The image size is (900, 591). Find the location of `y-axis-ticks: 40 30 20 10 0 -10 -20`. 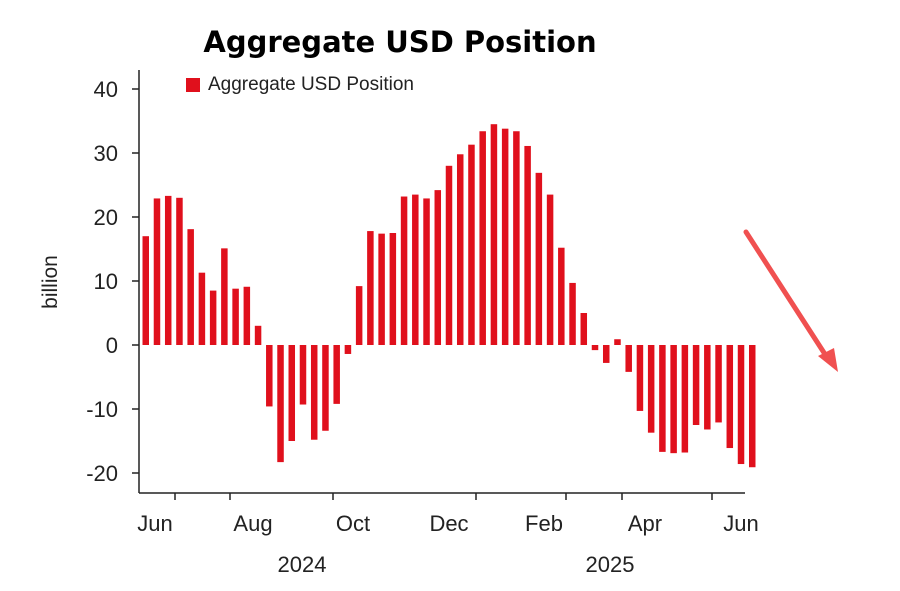

y-axis-ticks: 40 30 20 10 0 -10 -20 is located at coordinates (112, 281).